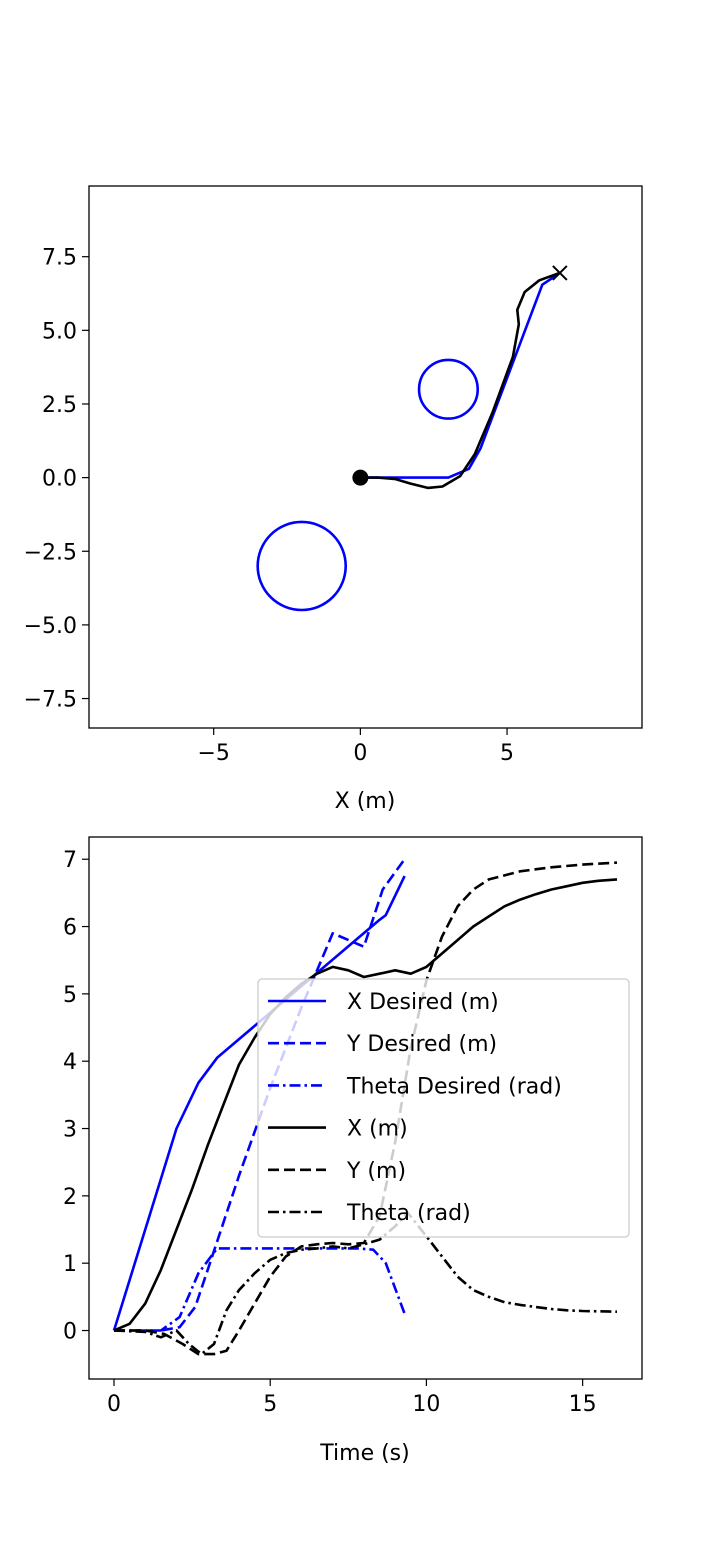  I want to click on y-ticks: 7.5 5.0 2.5 0.0 −2.5 −5.0 −7.5, so click(56, 479).